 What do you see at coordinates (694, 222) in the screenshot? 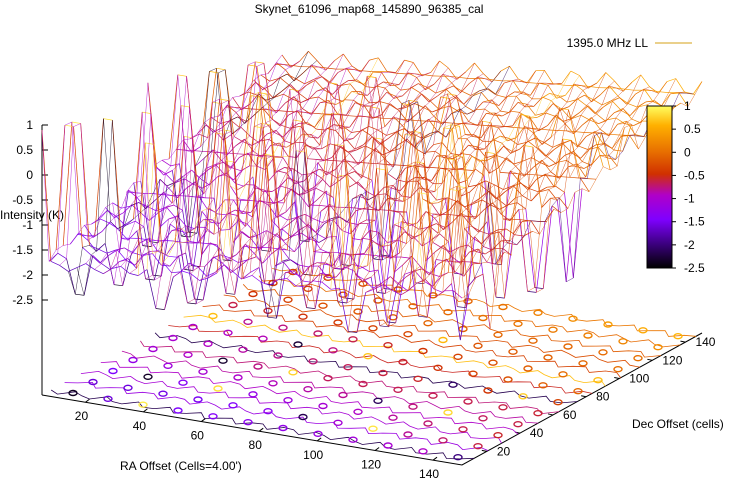
I see `colorbar-tick-label: -1.5` at bounding box center [694, 222].